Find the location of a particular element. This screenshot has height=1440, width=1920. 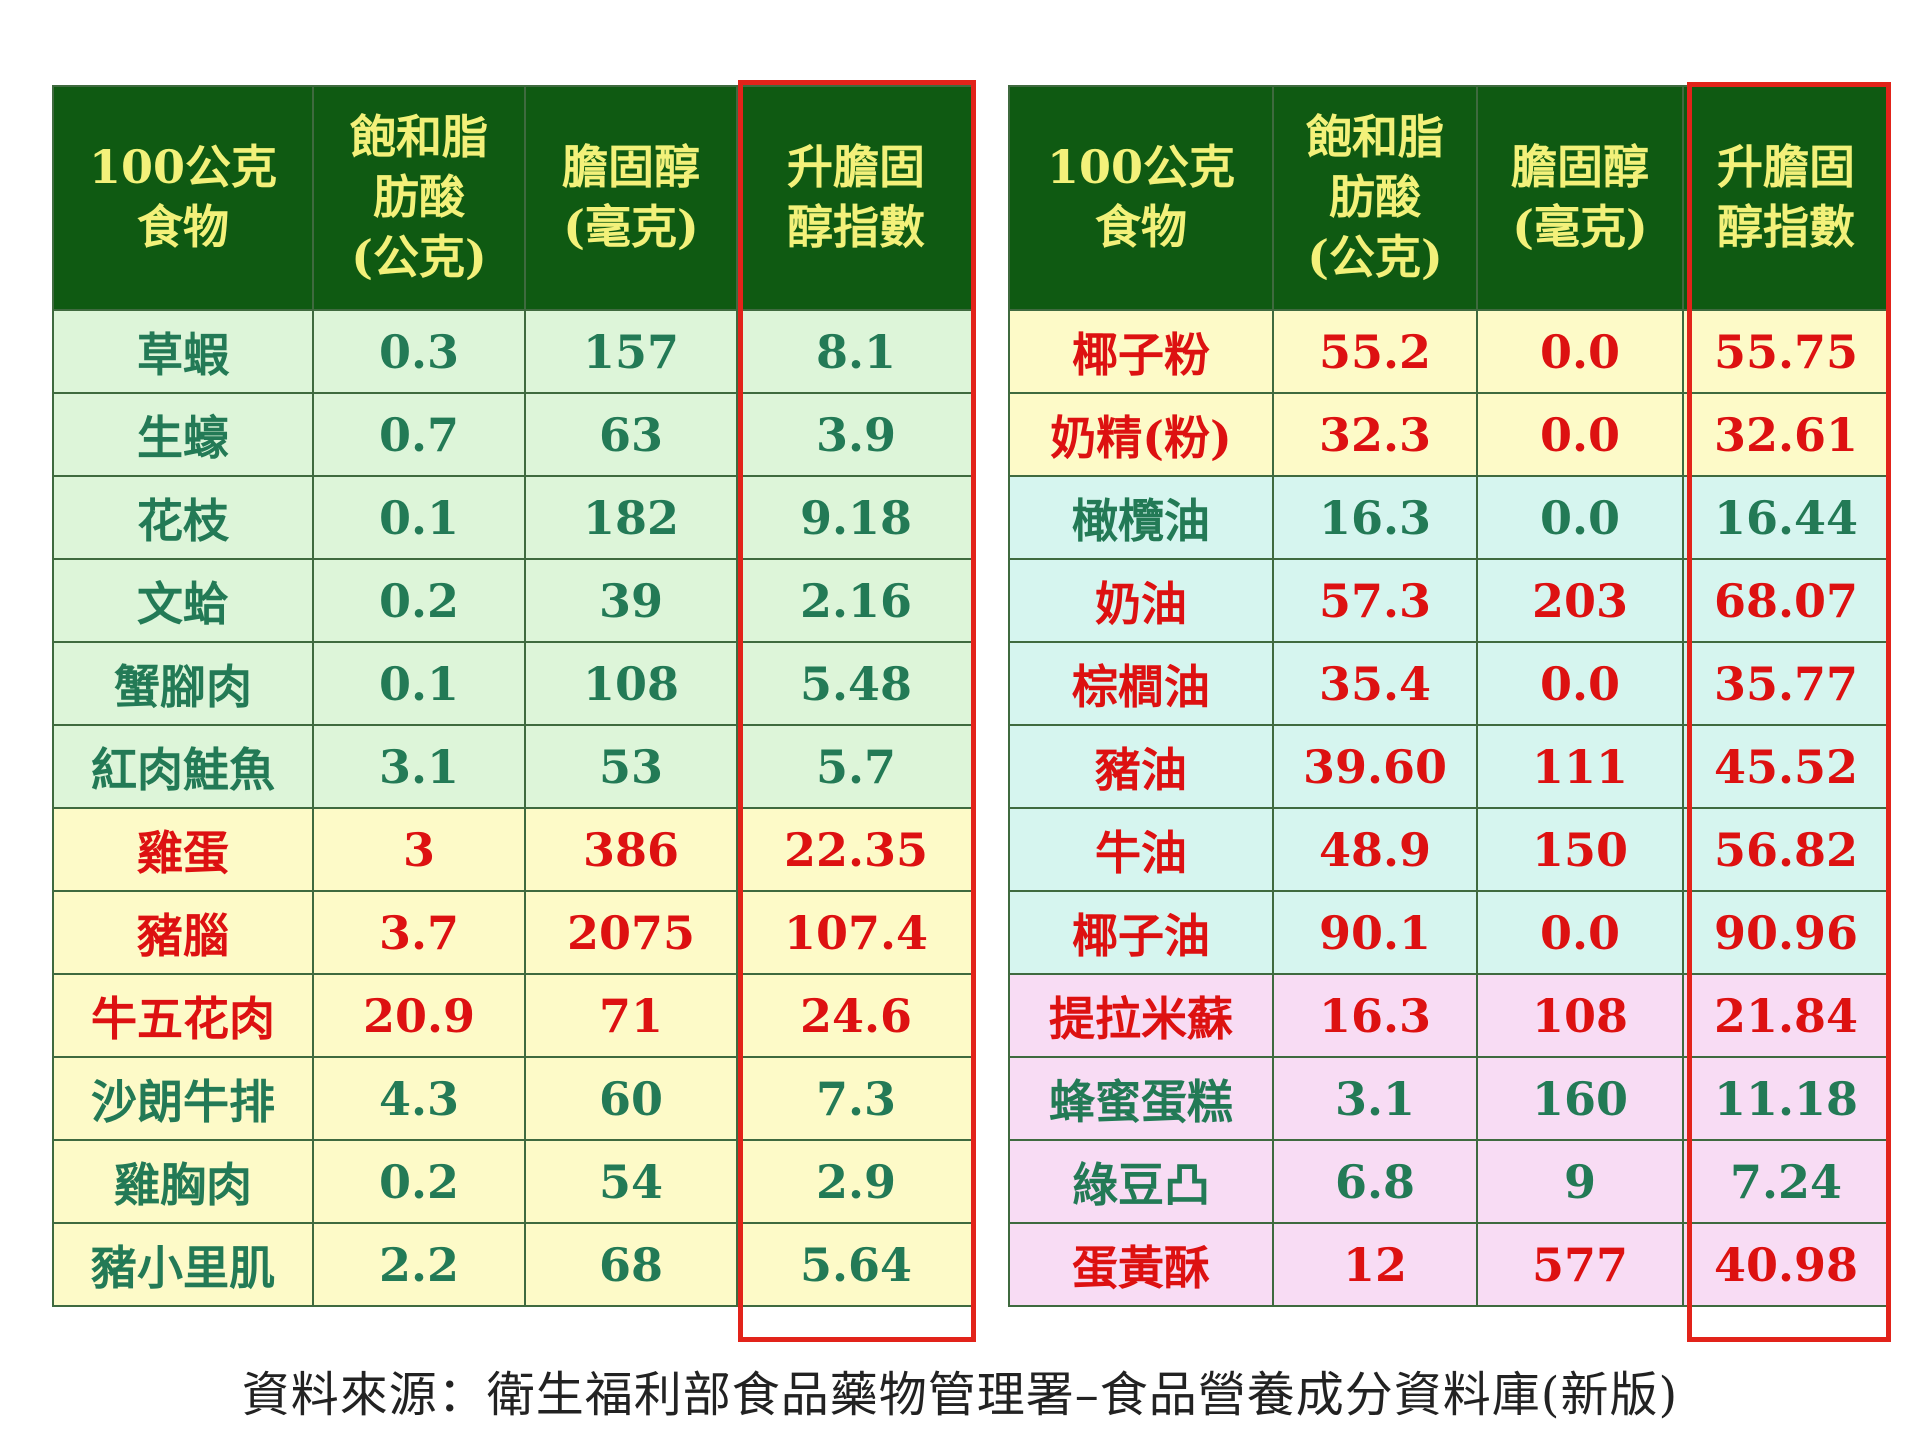

table-row: 奶油 57.3 203 68.07 is located at coordinates (1449, 600).